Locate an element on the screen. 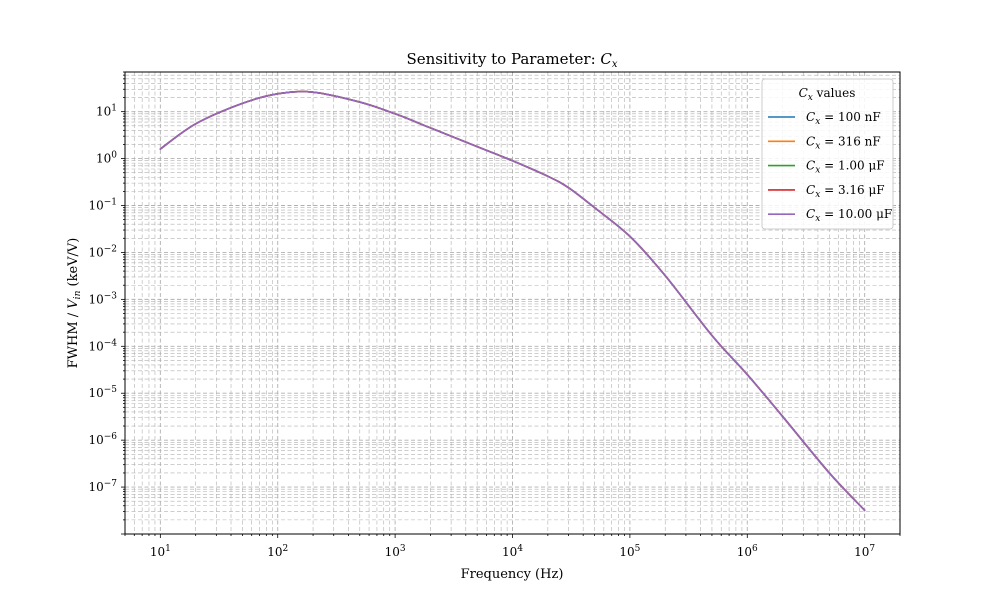 Image resolution: width=1000 pixels, height=600 pixels. x-tick-exponent: 1 is located at coordinates (168, 549).